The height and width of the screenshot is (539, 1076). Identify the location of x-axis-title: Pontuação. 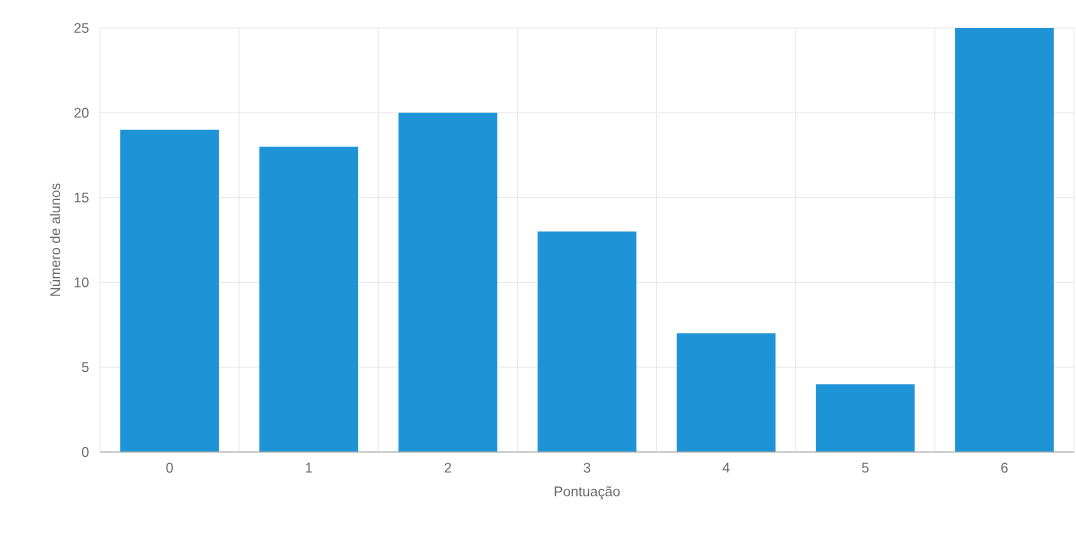
(587, 493).